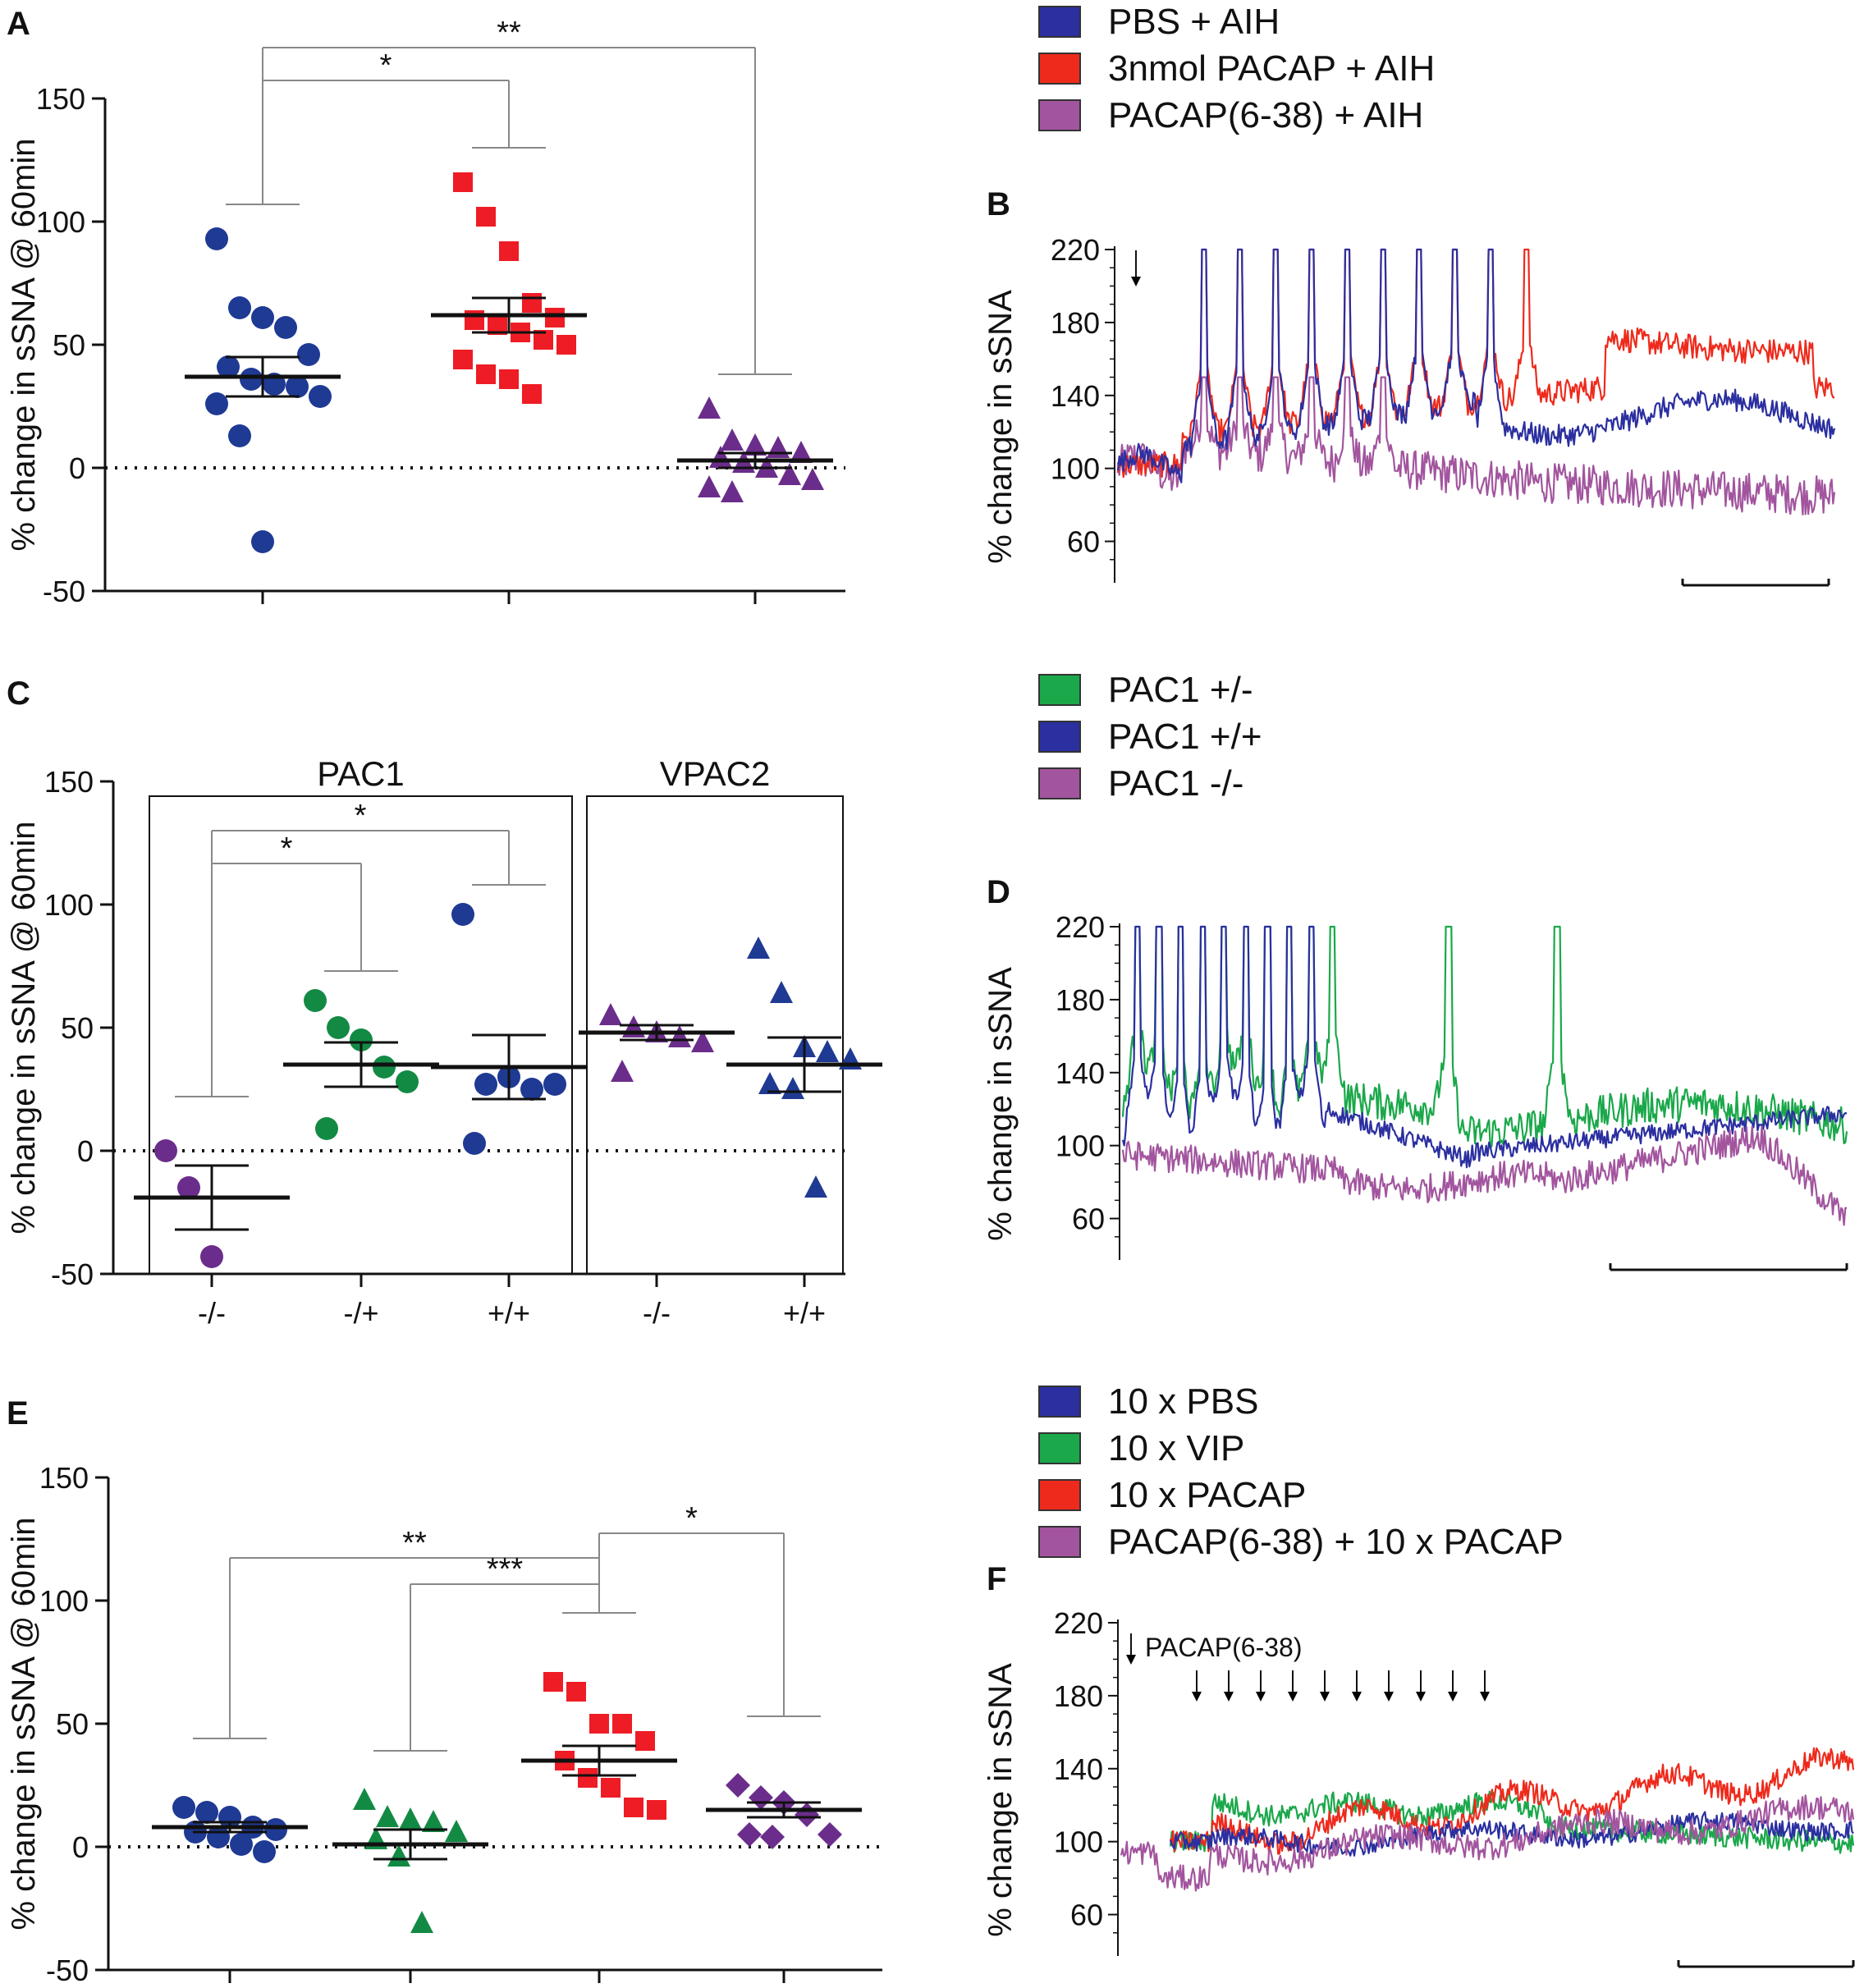  What do you see at coordinates (1265, 115) in the screenshot?
I see `legend-label: PACAP(6-38) + AIH` at bounding box center [1265, 115].